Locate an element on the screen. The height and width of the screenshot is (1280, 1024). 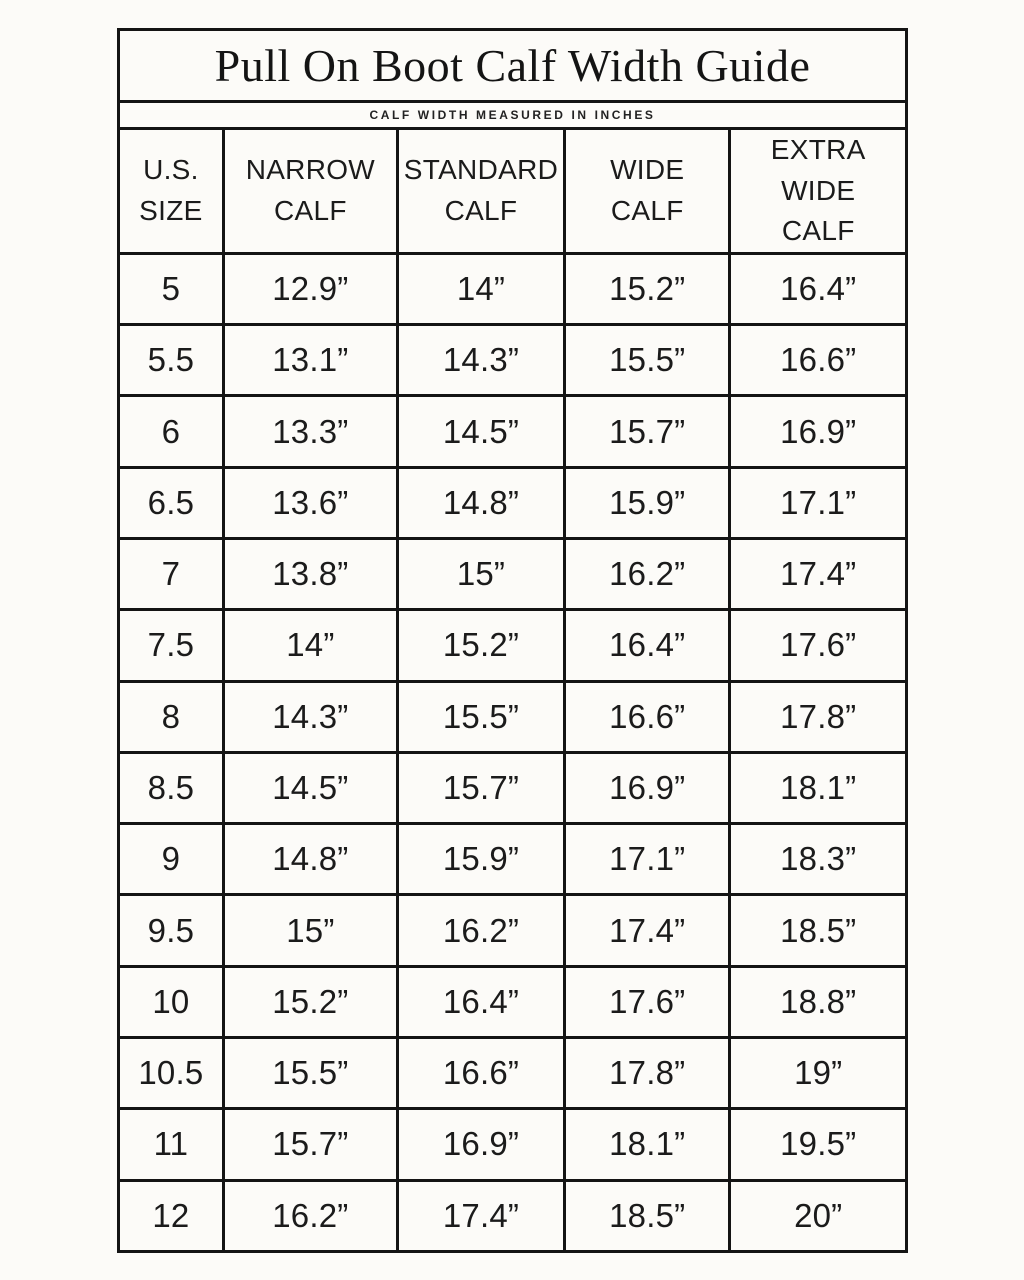
column-header-standard-calf: STANDARD CALF is located at coordinates (480, 191).